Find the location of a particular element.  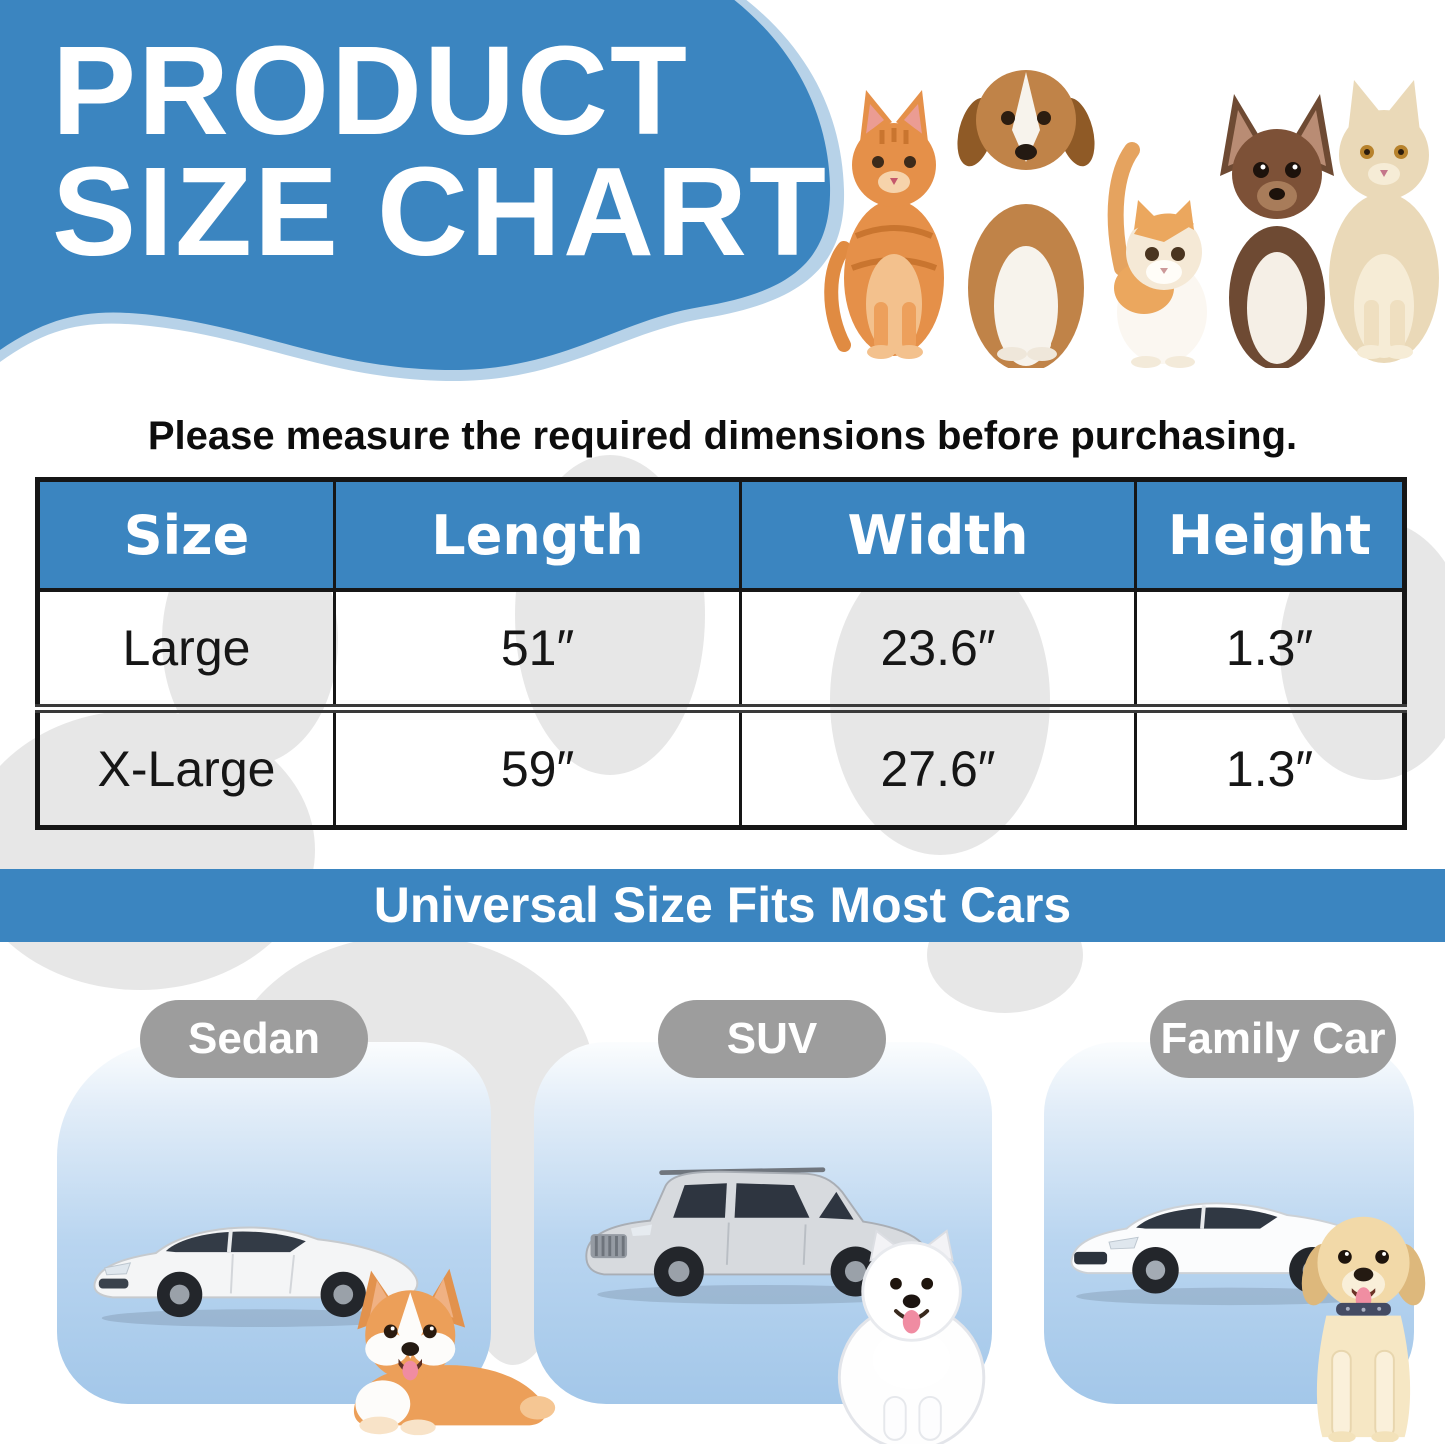

card-label: SUV is located at coordinates (772, 1038).